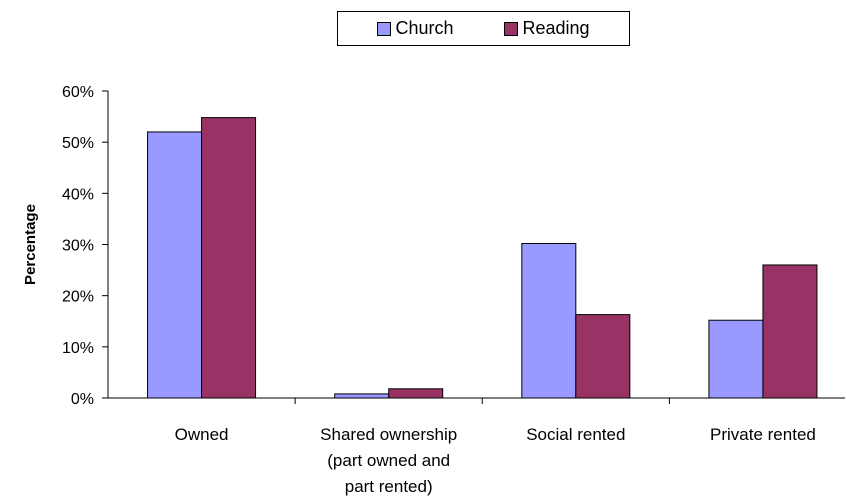  I want to click on x-category-label: Social rented, so click(575, 434).